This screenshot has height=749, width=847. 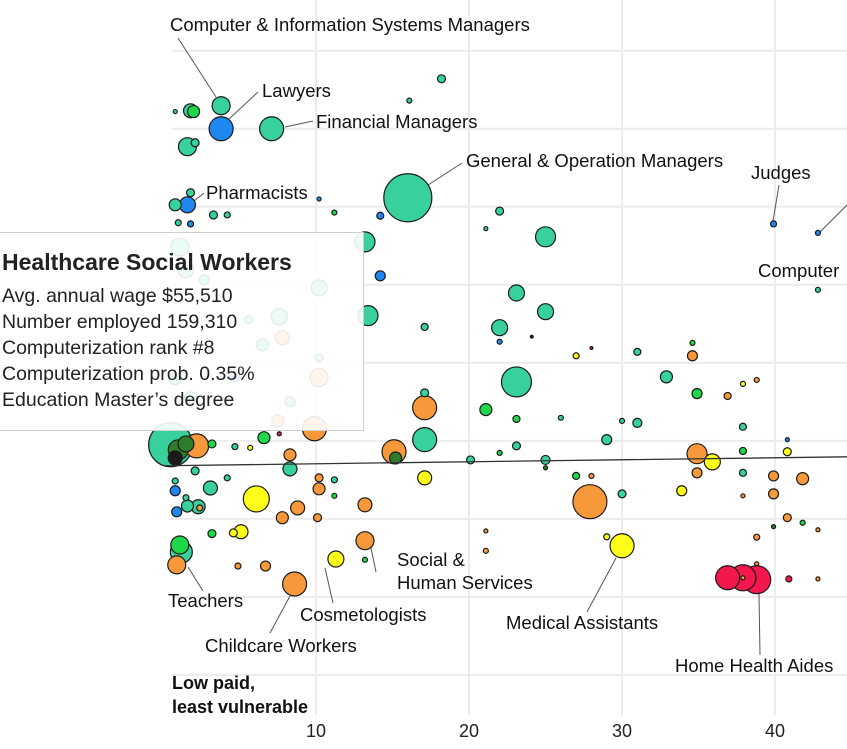 I want to click on label-childcare-workers: Childcare Workers, so click(x=281, y=645).